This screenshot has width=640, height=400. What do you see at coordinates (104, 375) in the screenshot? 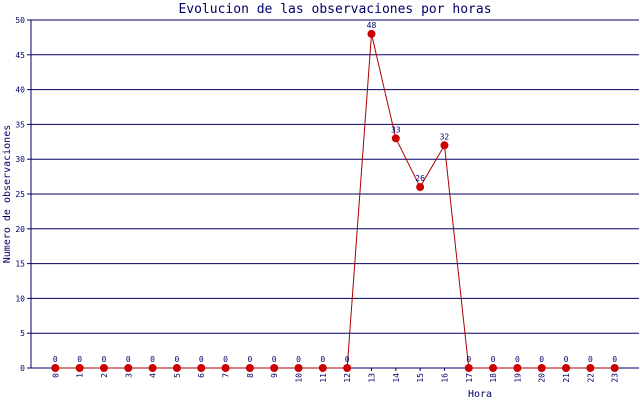
I see `x-tick-label: 2` at bounding box center [104, 375].